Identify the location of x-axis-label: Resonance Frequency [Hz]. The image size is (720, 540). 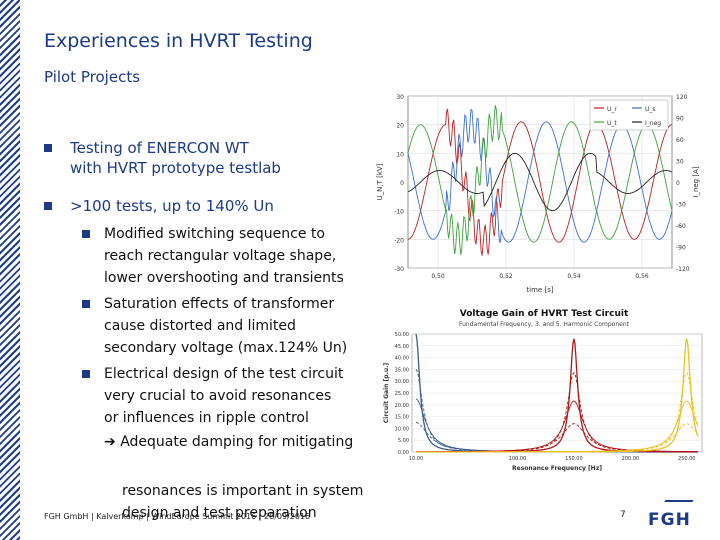
(557, 468).